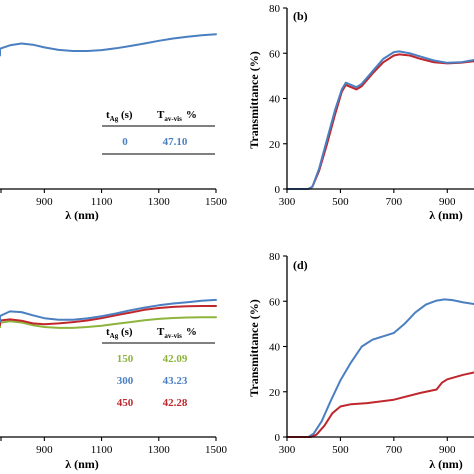 The width and height of the screenshot is (474, 474). Describe the element at coordinates (175, 359) in the screenshot. I see `panel-c-table-T-cell: 42.09` at that location.